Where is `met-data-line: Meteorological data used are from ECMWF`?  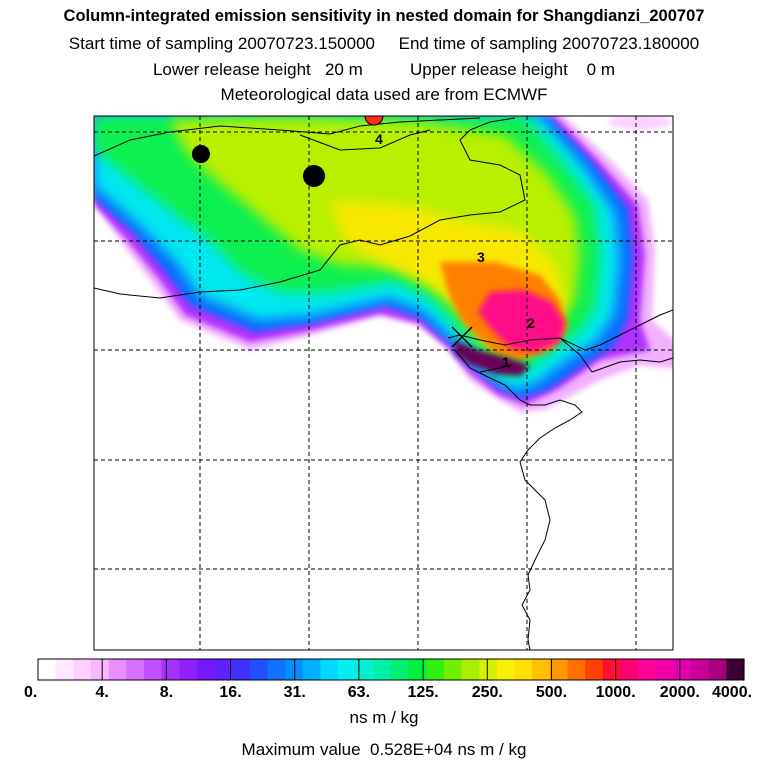 met-data-line: Meteorological data used are from ECMWF is located at coordinates (384, 94).